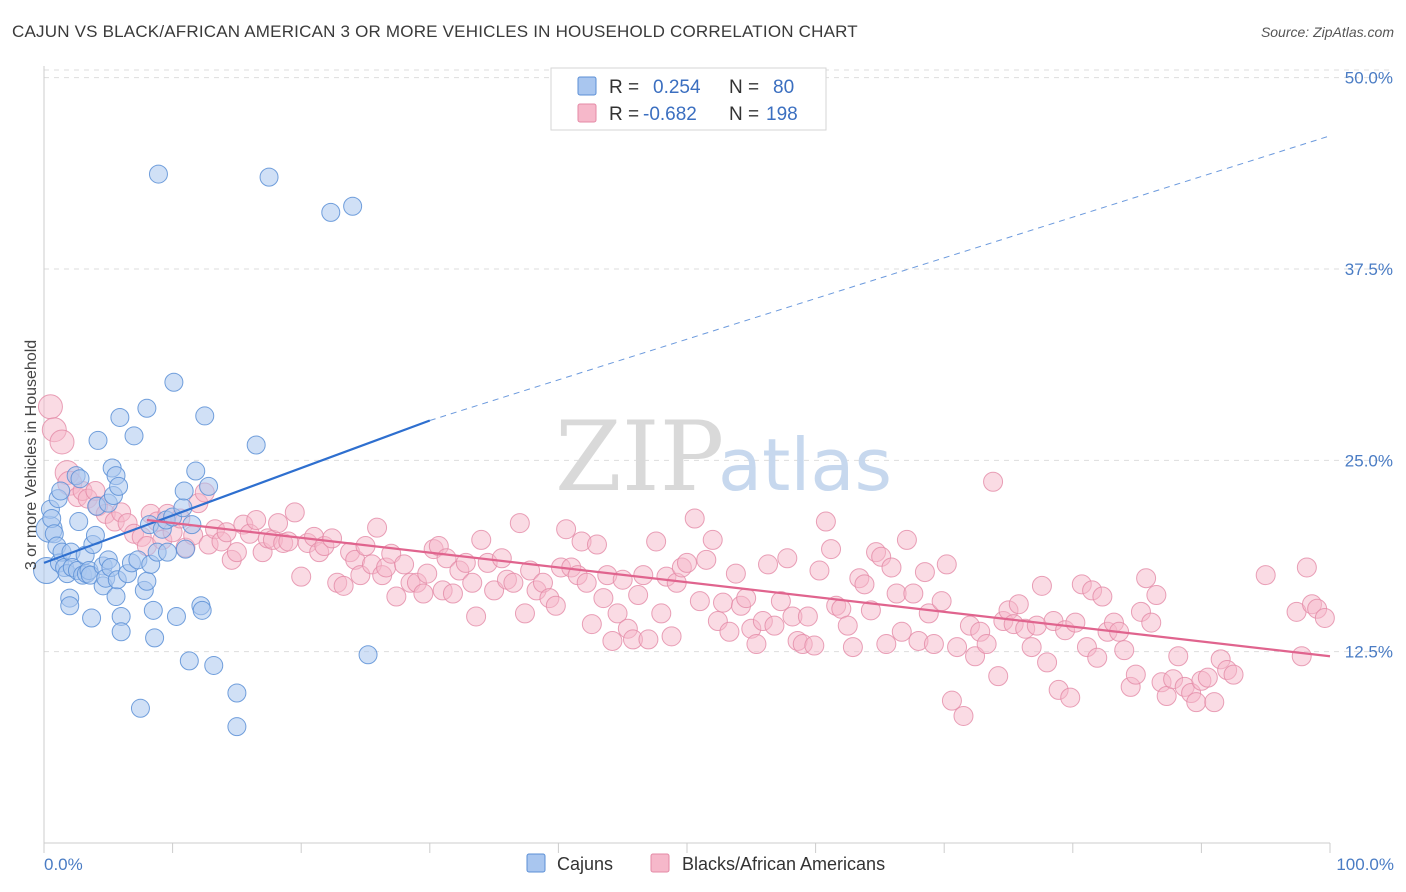 The height and width of the screenshot is (892, 1406). What do you see at coordinates (237, 491) in the screenshot?
I see `trend-line-cajuns` at bounding box center [237, 491].